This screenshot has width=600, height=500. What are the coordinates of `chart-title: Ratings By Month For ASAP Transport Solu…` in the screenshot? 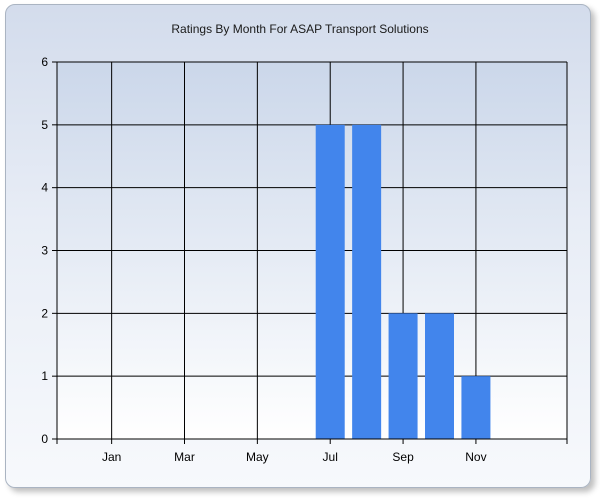 It's located at (300, 29).